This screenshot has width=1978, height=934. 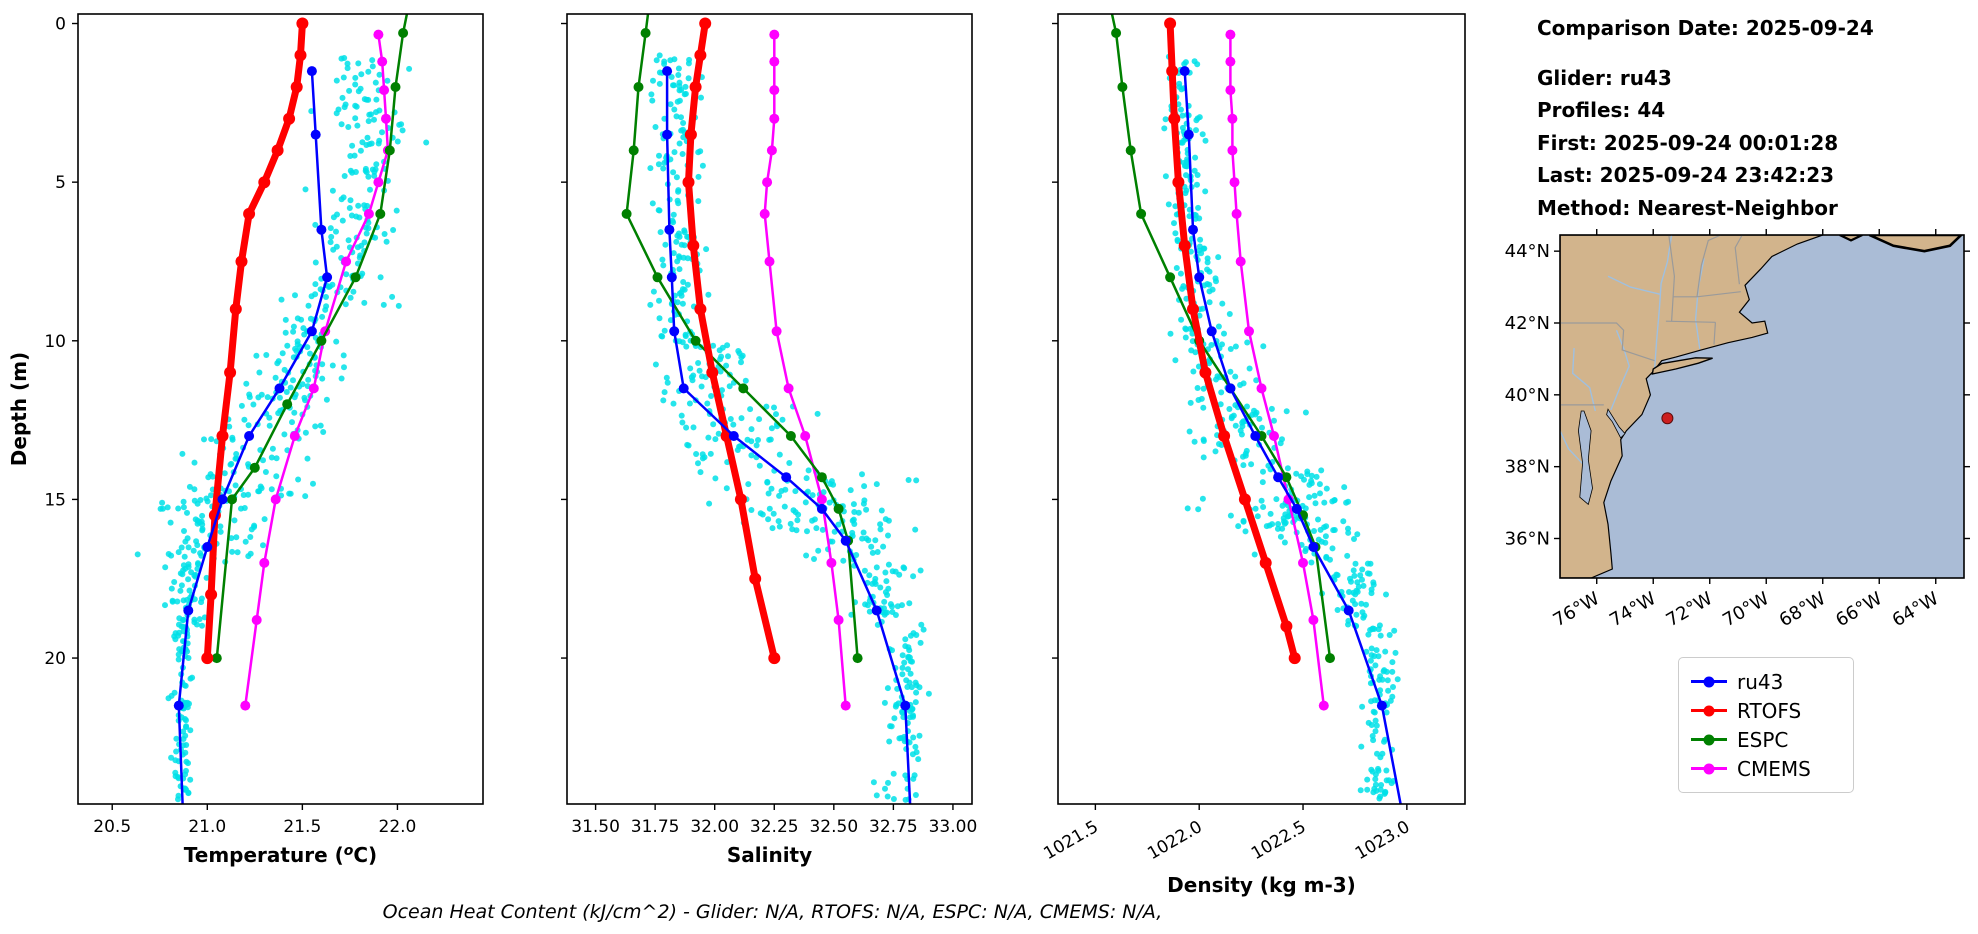 I want to click on density-series-rtofs, so click(x=1232, y=341).